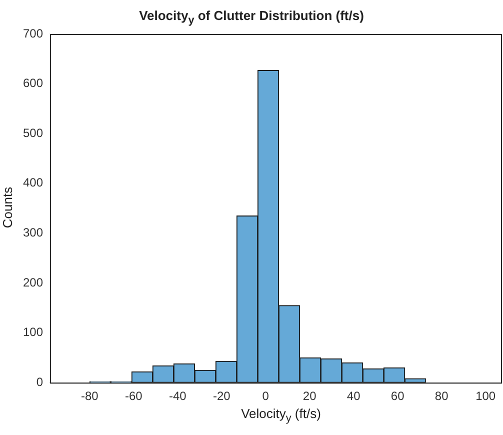 The image size is (503, 435). Describe the element at coordinates (33, 332) in the screenshot. I see `y-tick-label: 100` at that location.